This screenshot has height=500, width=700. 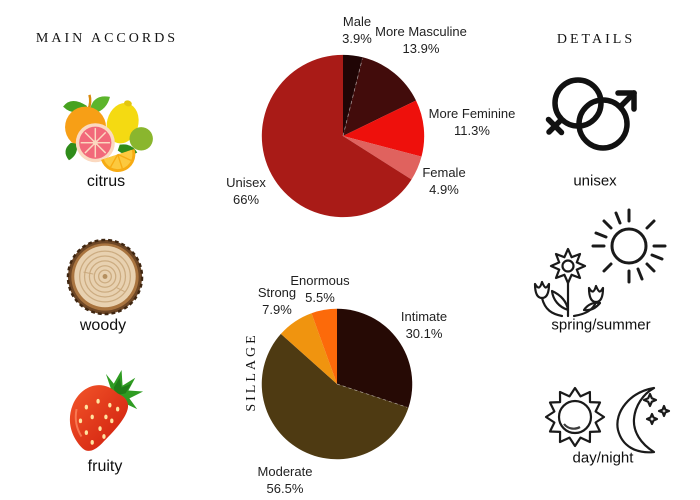 What do you see at coordinates (277, 301) in the screenshot?
I see `sillage-label-strong: Strong 7.9%` at bounding box center [277, 301].